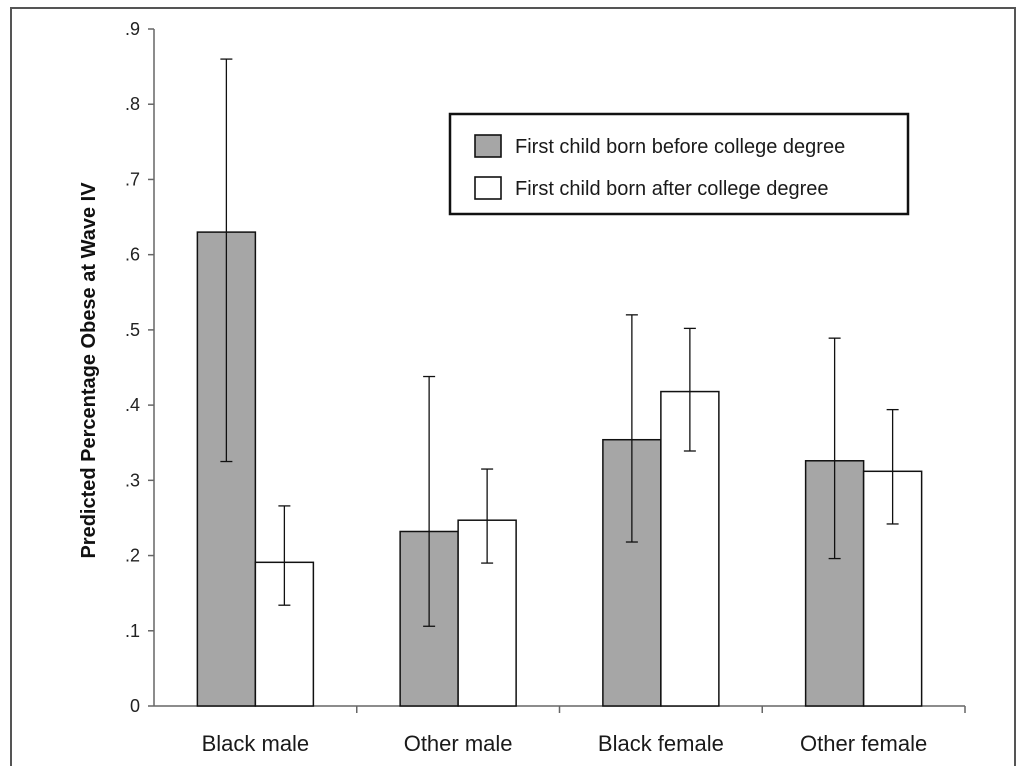 The height and width of the screenshot is (766, 1026). What do you see at coordinates (132, 179) in the screenshot?
I see `y-tick-label: .7` at bounding box center [132, 179].